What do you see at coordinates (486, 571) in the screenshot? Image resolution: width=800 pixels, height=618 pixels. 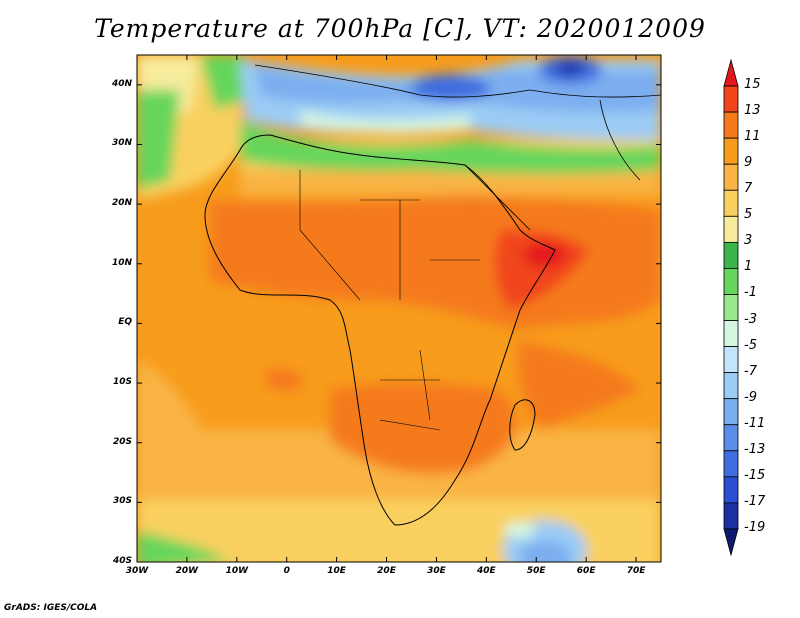 I see `lon-label: 40E` at bounding box center [486, 571].